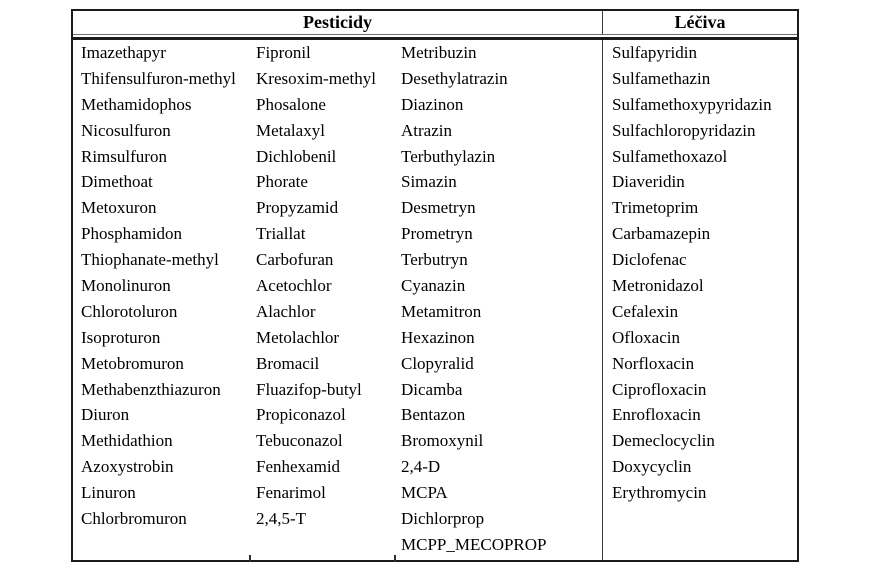 The width and height of the screenshot is (874, 573). I want to click on table-cell: Imazethapyr, so click(123, 52).